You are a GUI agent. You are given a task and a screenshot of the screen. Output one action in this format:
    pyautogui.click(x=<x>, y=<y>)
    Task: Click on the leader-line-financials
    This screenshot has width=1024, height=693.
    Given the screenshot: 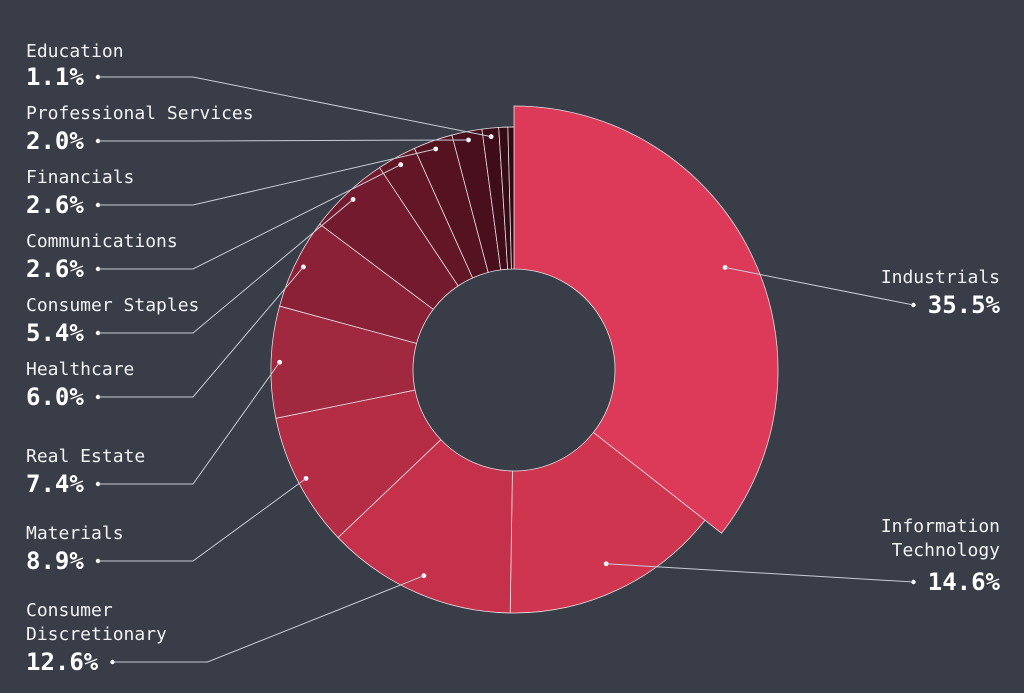 What is the action you would take?
    pyautogui.click(x=267, y=177)
    